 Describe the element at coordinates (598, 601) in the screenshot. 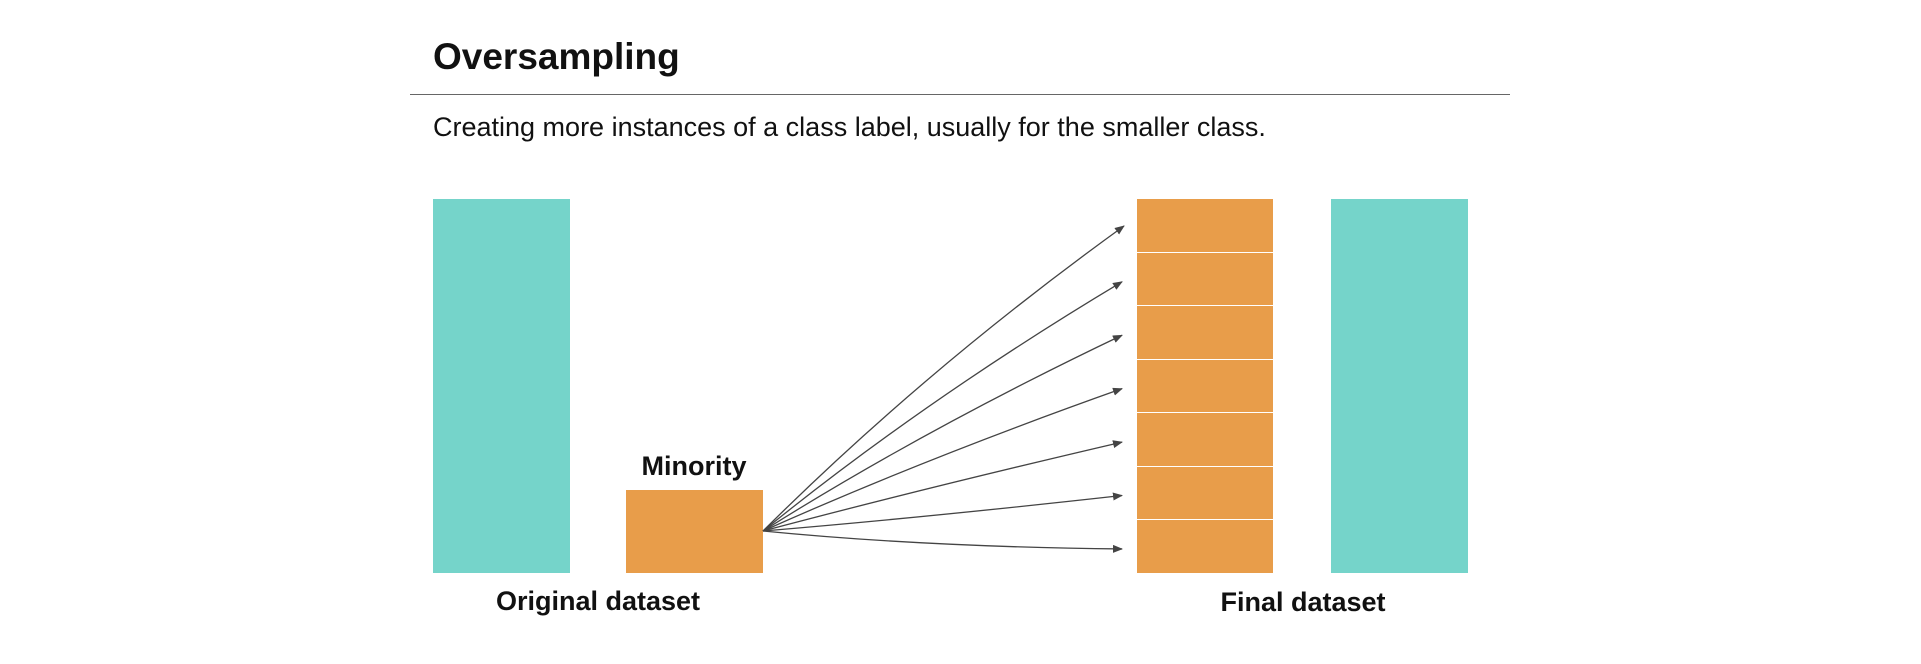

I see `original-dataset-label: Original dataset` at that location.